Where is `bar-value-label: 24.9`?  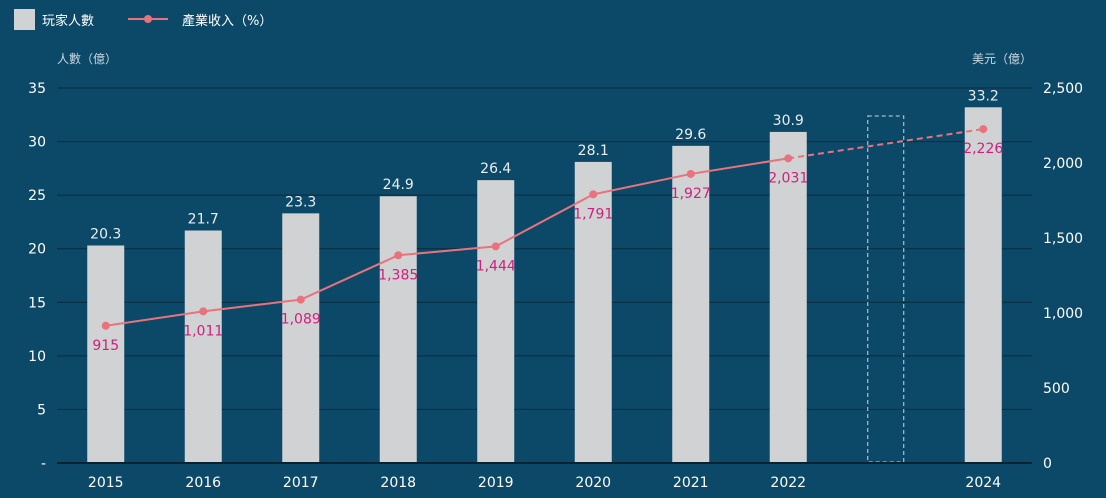
bar-value-label: 24.9 is located at coordinates (398, 185).